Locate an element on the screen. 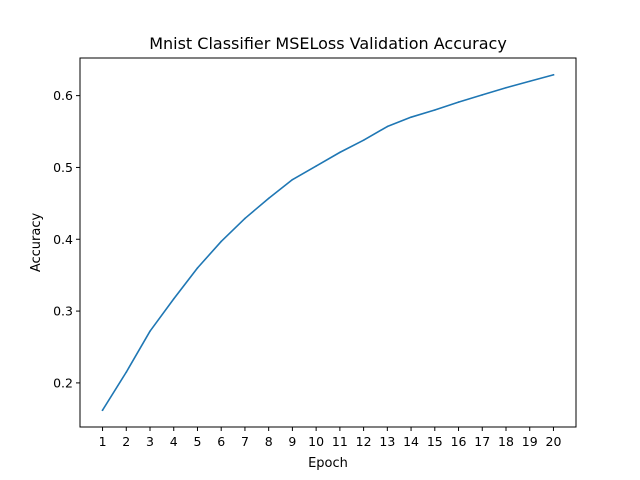  x-tick-label: 6 is located at coordinates (221, 441).